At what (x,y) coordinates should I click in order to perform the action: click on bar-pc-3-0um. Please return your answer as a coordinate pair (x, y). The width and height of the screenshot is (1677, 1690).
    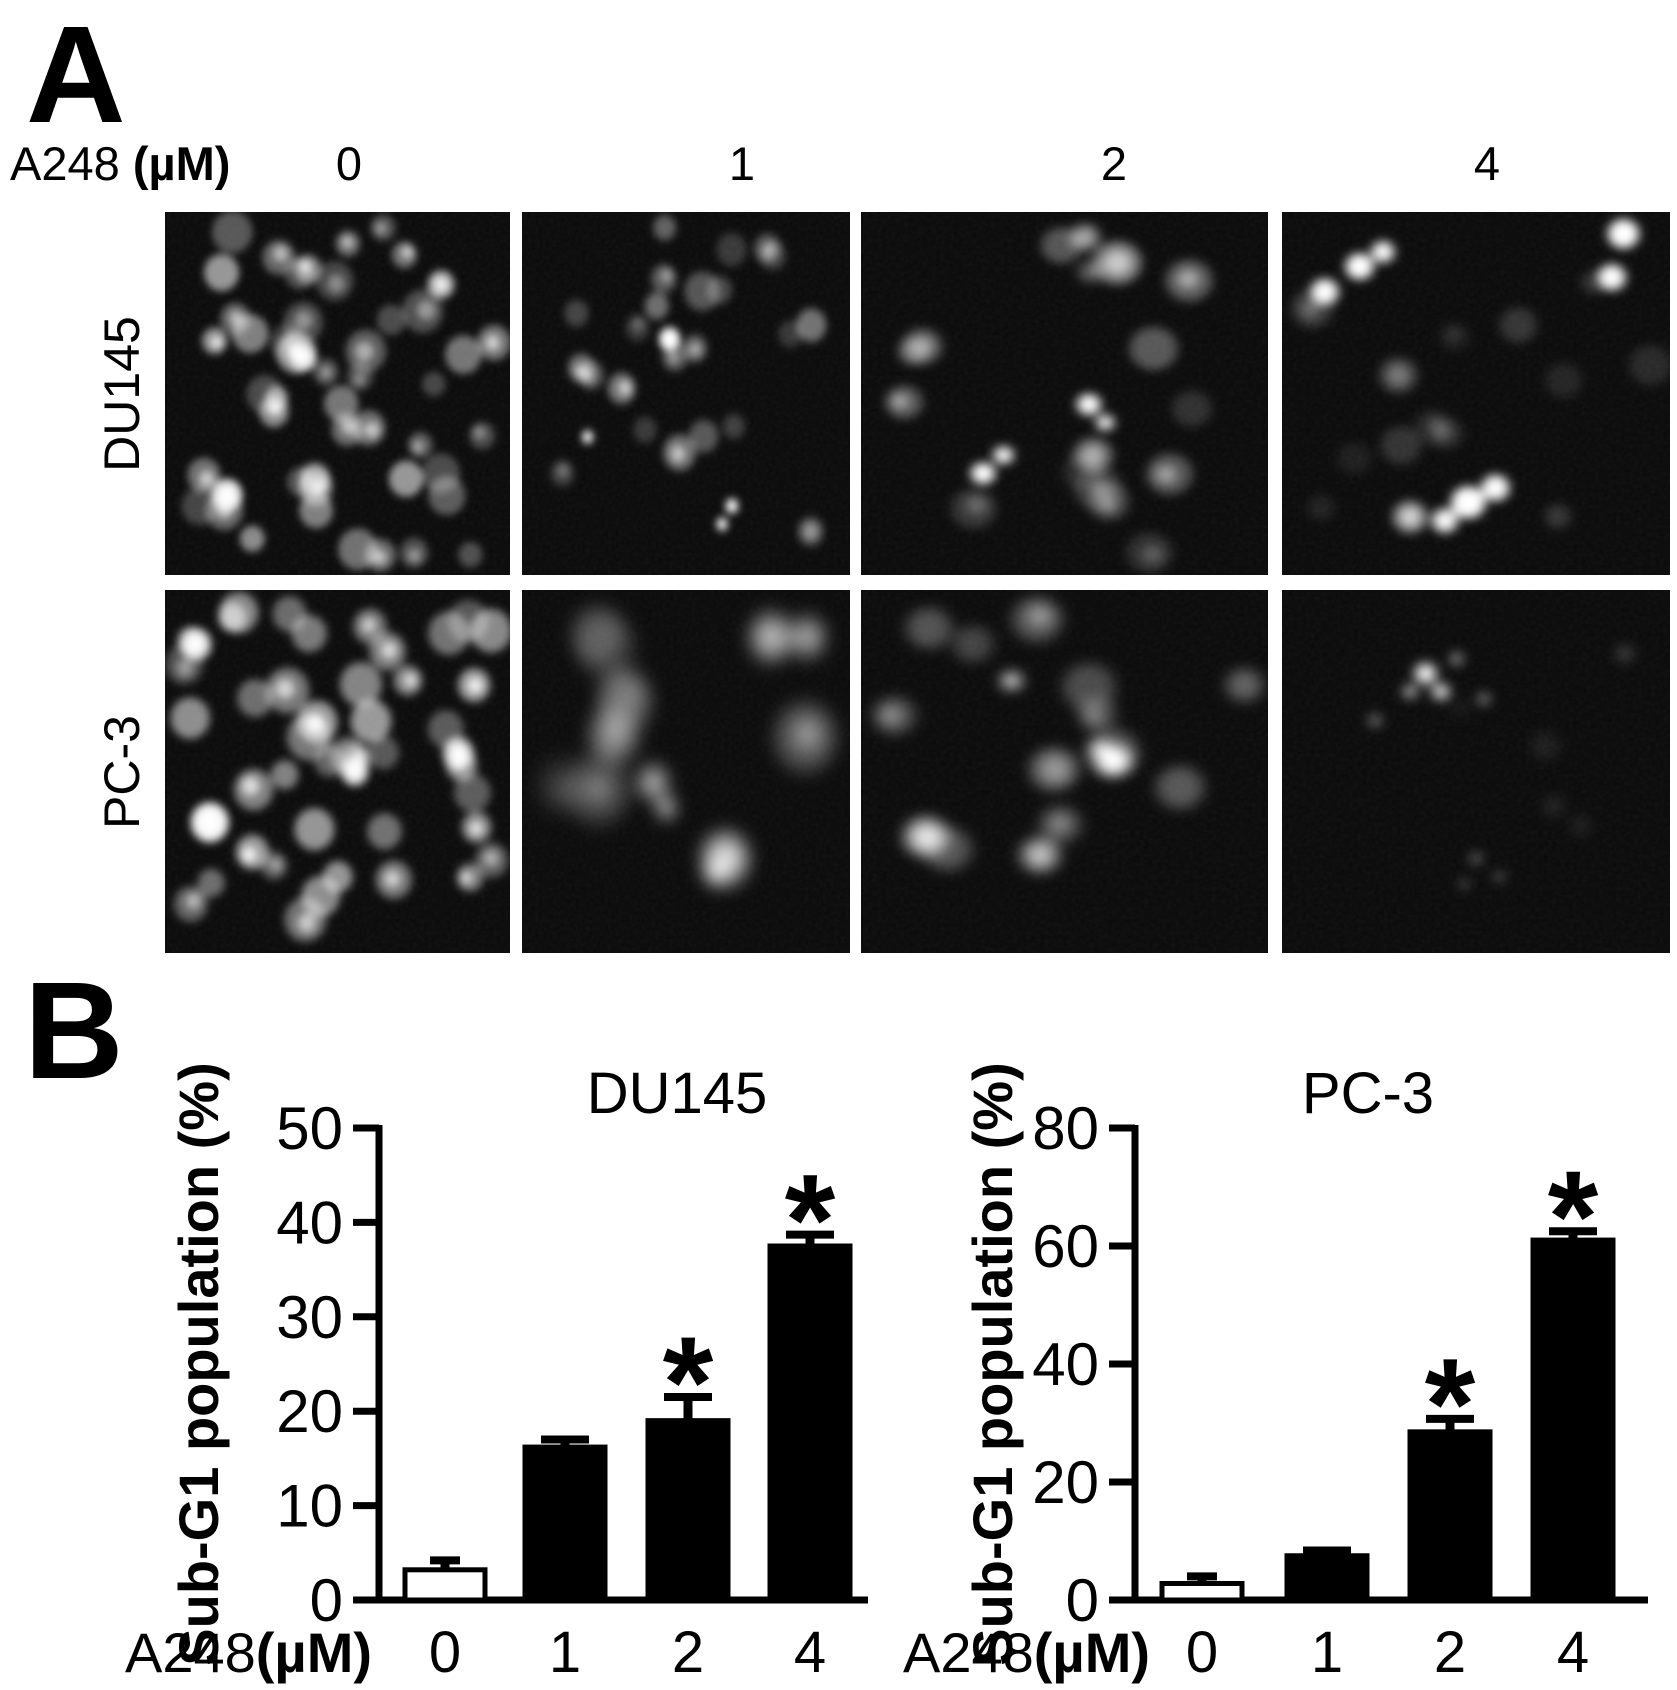
    Looking at the image, I should click on (1202, 1591).